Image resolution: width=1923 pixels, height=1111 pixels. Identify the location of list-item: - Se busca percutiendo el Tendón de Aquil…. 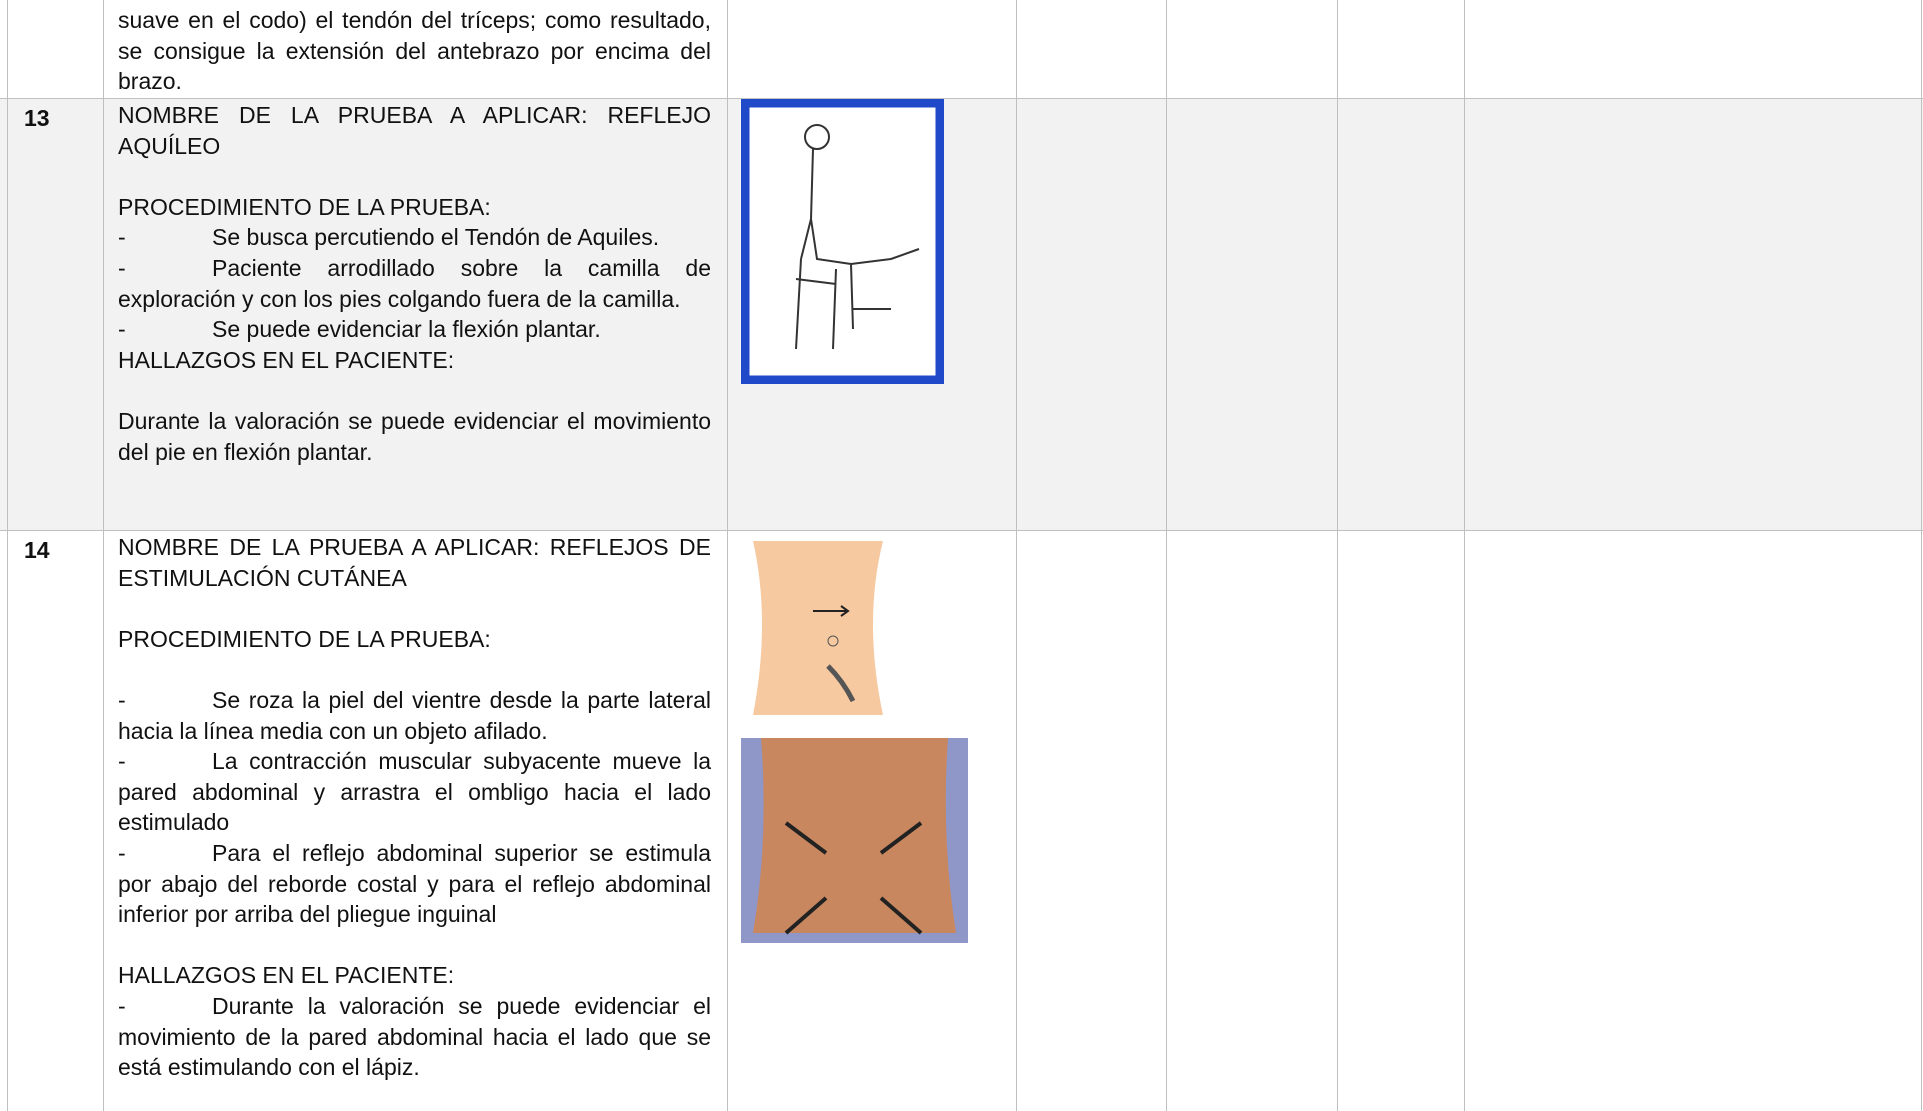
(414, 237).